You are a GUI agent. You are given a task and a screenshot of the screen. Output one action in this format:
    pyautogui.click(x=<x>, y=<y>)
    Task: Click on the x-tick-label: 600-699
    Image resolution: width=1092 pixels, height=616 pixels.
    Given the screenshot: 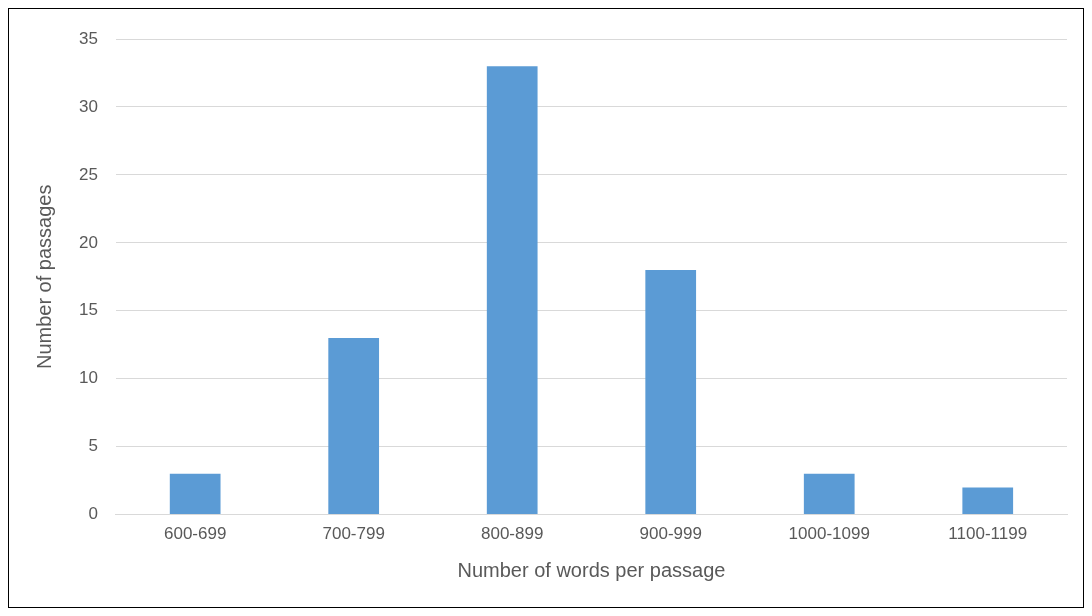 What is the action you would take?
    pyautogui.click(x=195, y=534)
    